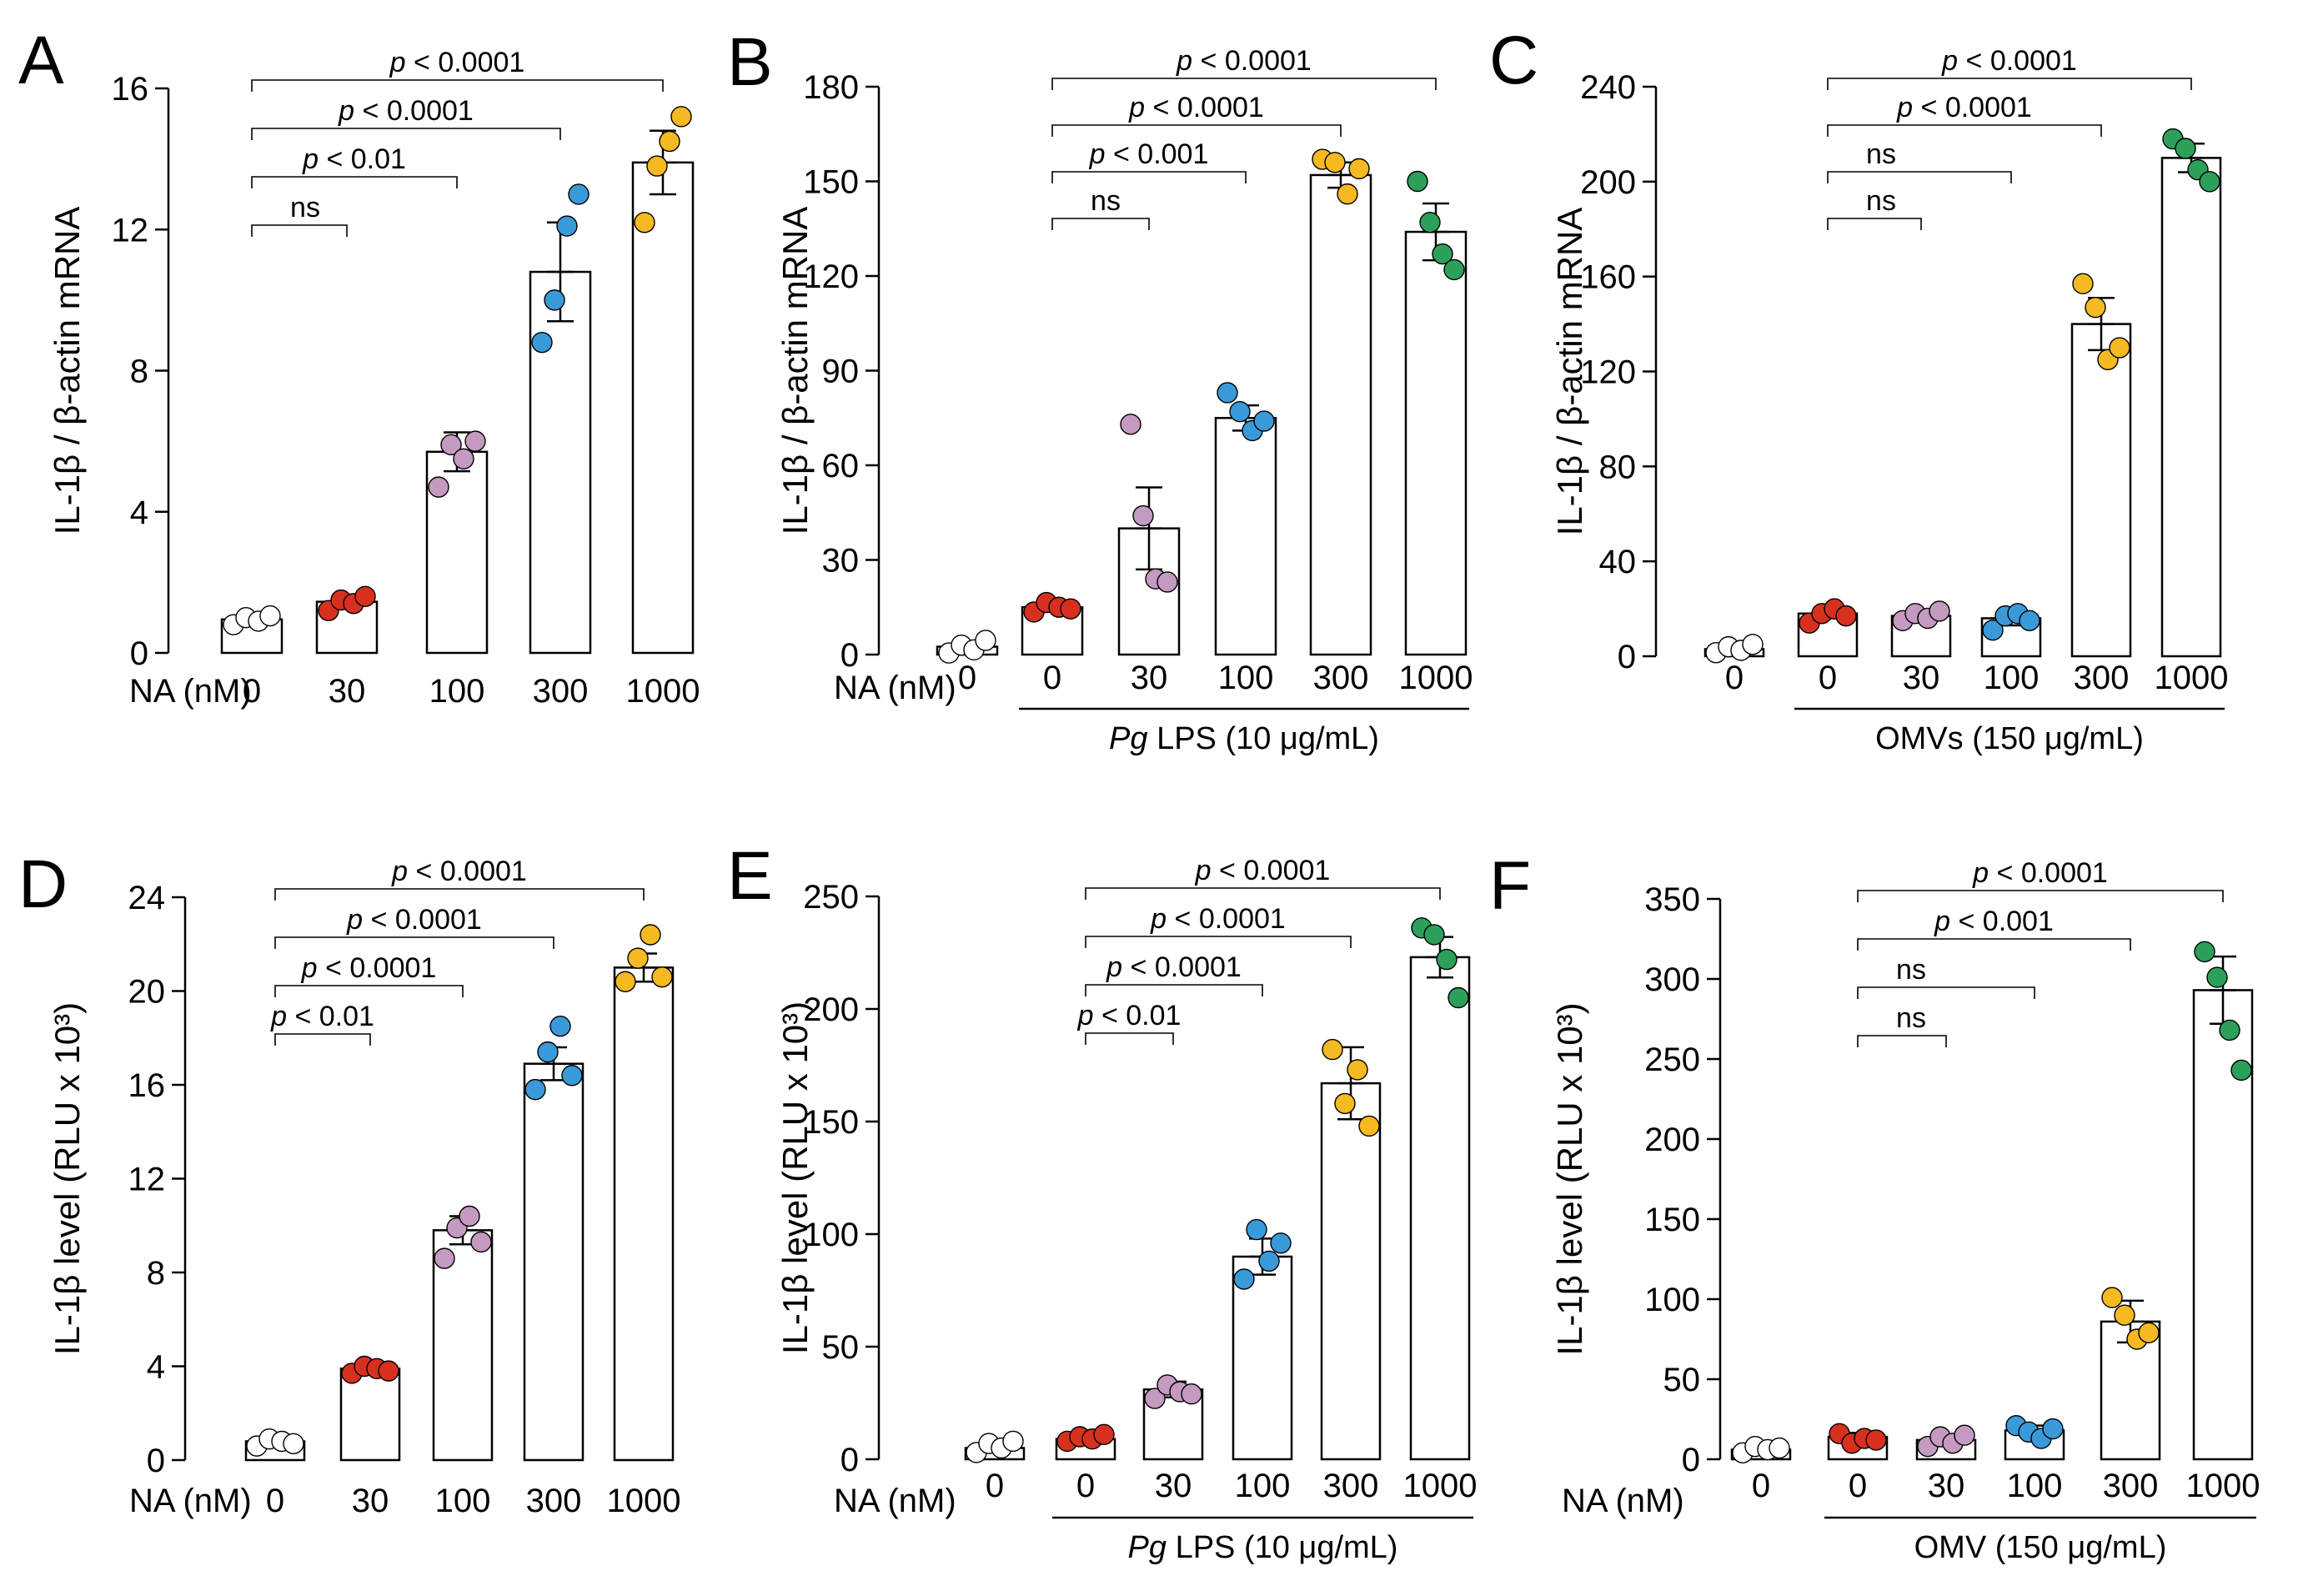  I want to click on y-tick-label: 300, so click(1672, 980).